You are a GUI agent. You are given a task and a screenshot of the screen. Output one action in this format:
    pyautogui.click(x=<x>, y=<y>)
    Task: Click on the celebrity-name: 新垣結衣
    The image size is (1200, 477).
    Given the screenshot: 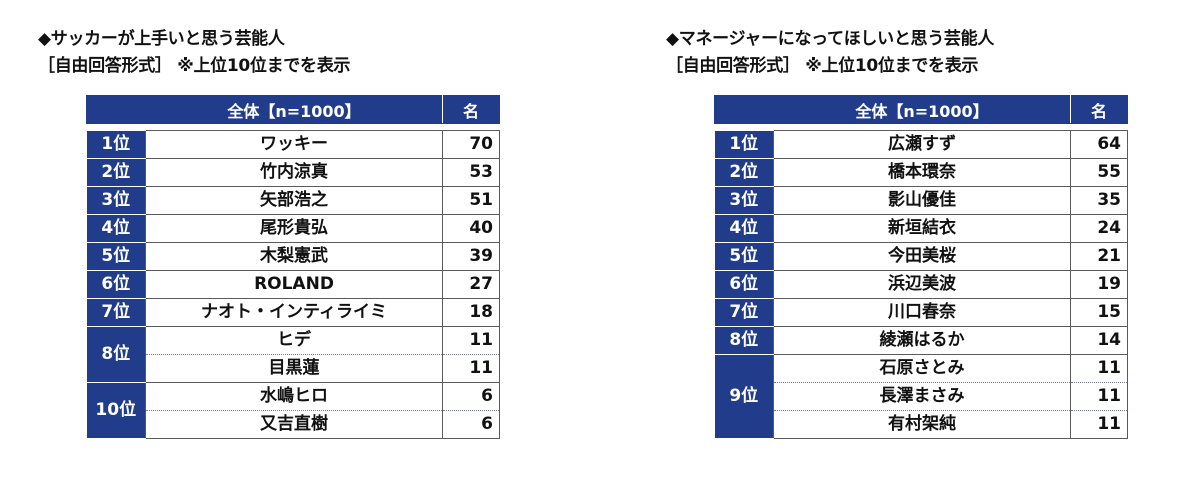 What is the action you would take?
    pyautogui.click(x=922, y=228)
    